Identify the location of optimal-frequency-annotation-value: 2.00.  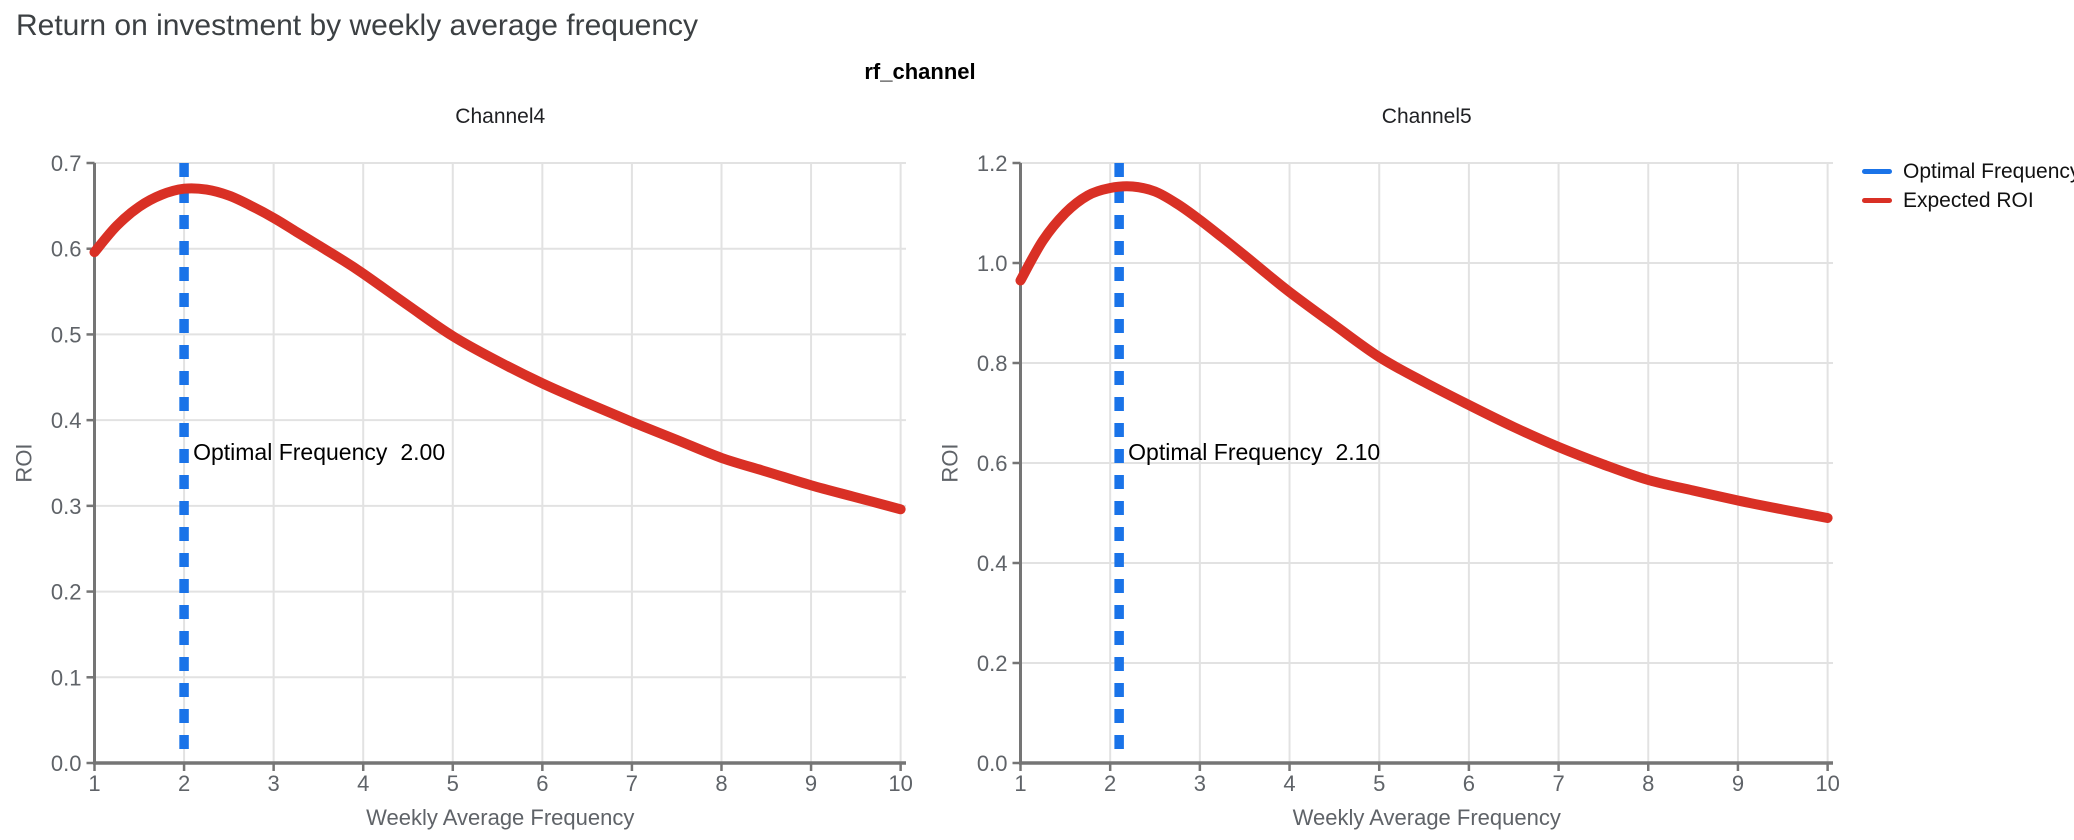
(422, 452).